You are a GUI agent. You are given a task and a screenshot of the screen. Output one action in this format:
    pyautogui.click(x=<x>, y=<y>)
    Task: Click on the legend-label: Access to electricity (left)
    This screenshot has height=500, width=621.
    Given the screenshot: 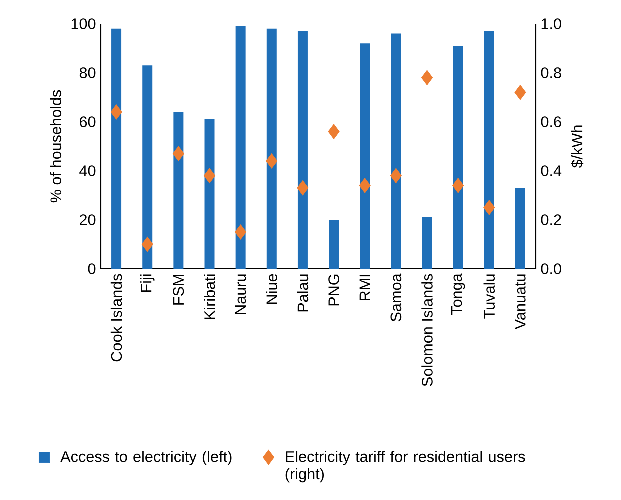 What is the action you would take?
    pyautogui.click(x=146, y=458)
    